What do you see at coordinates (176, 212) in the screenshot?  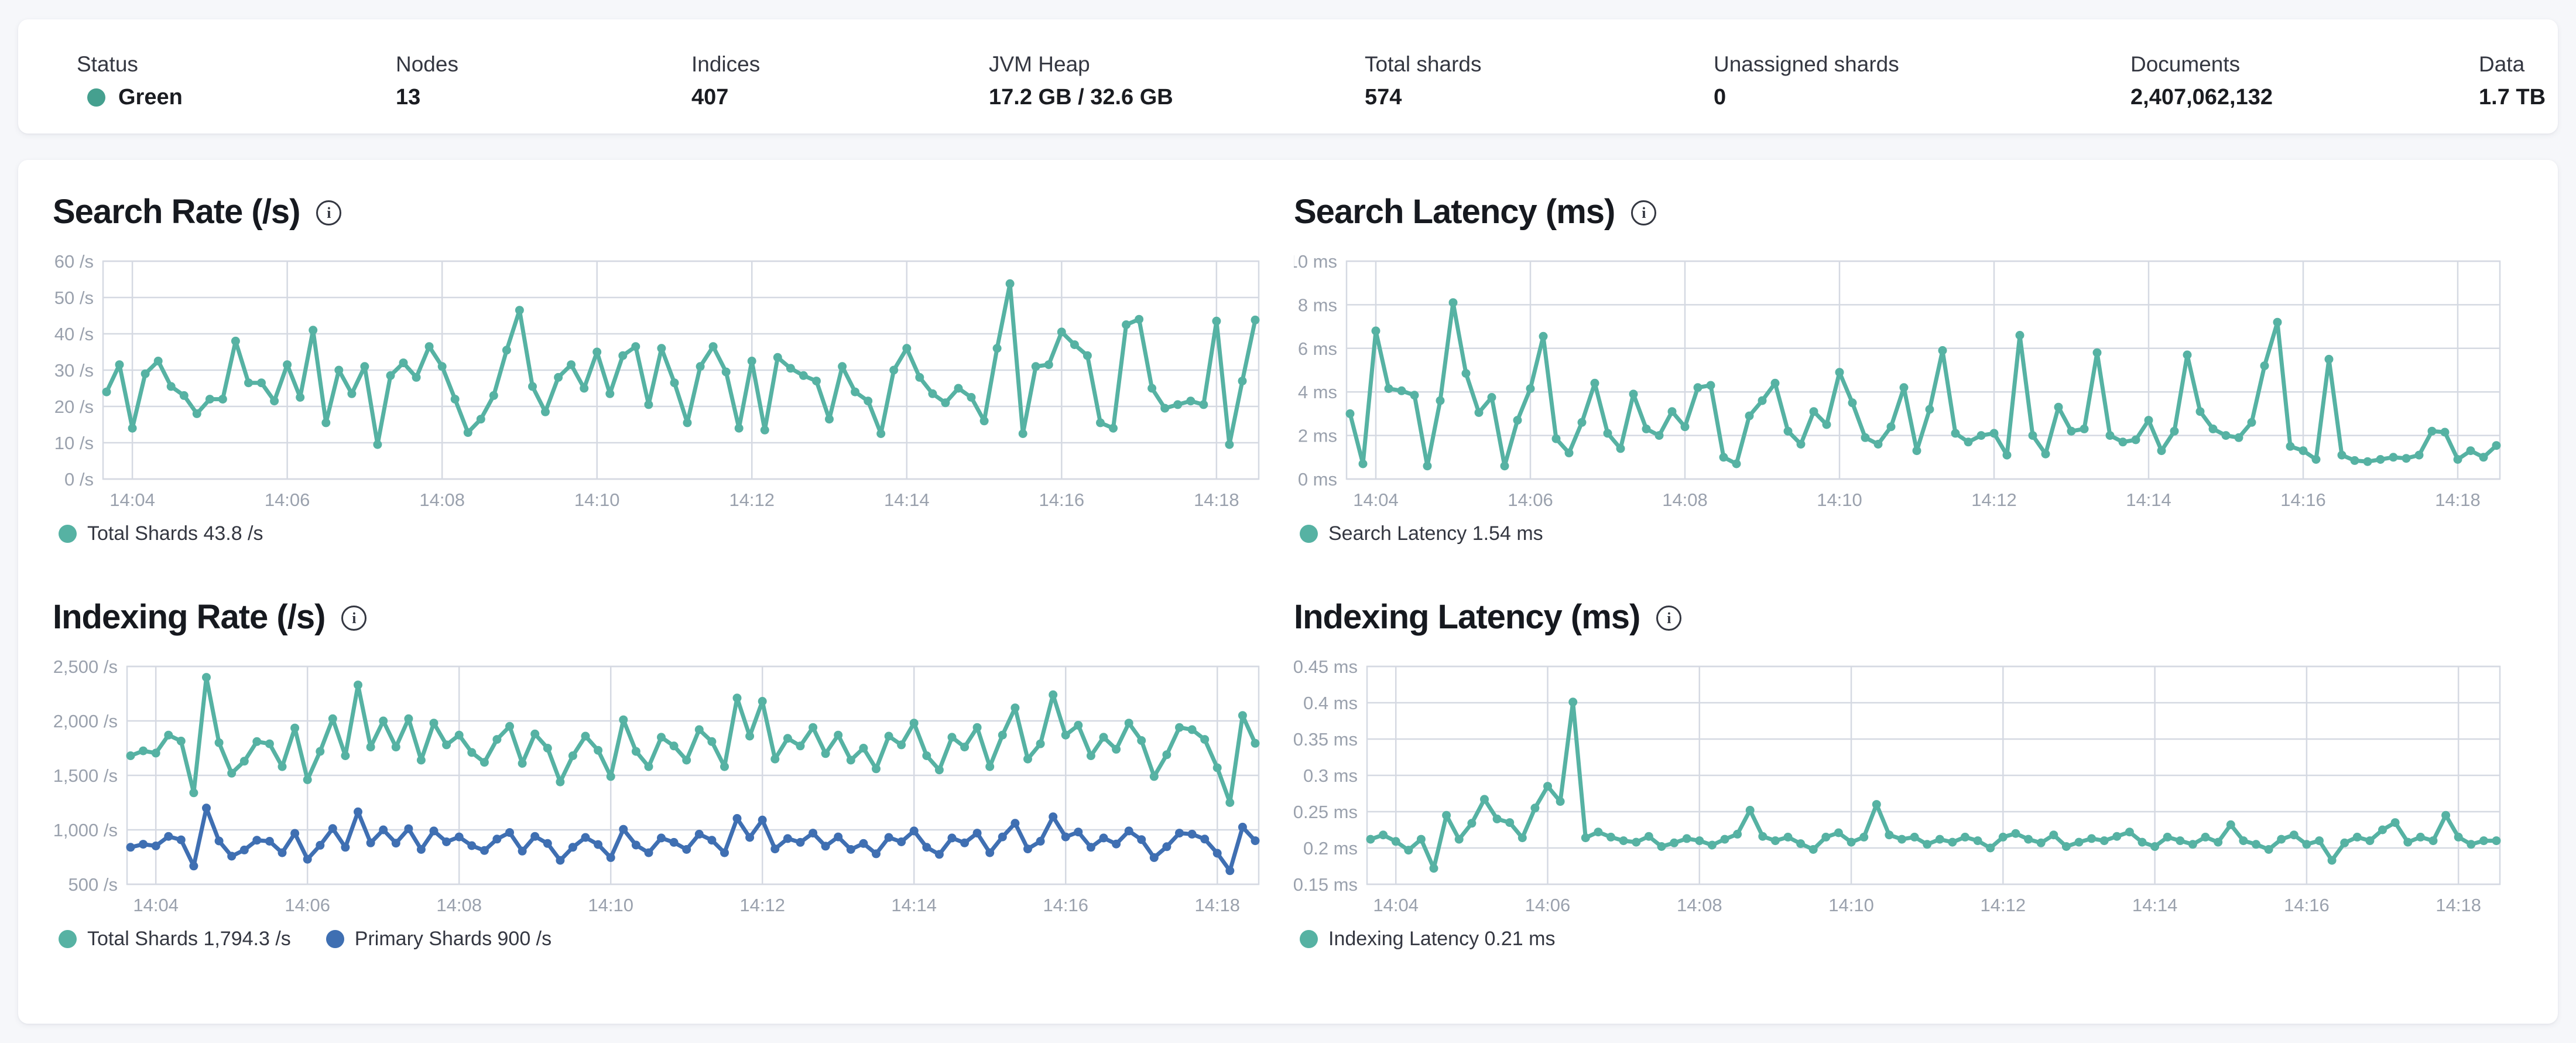 I see `chart-title: Search Rate (/s)` at bounding box center [176, 212].